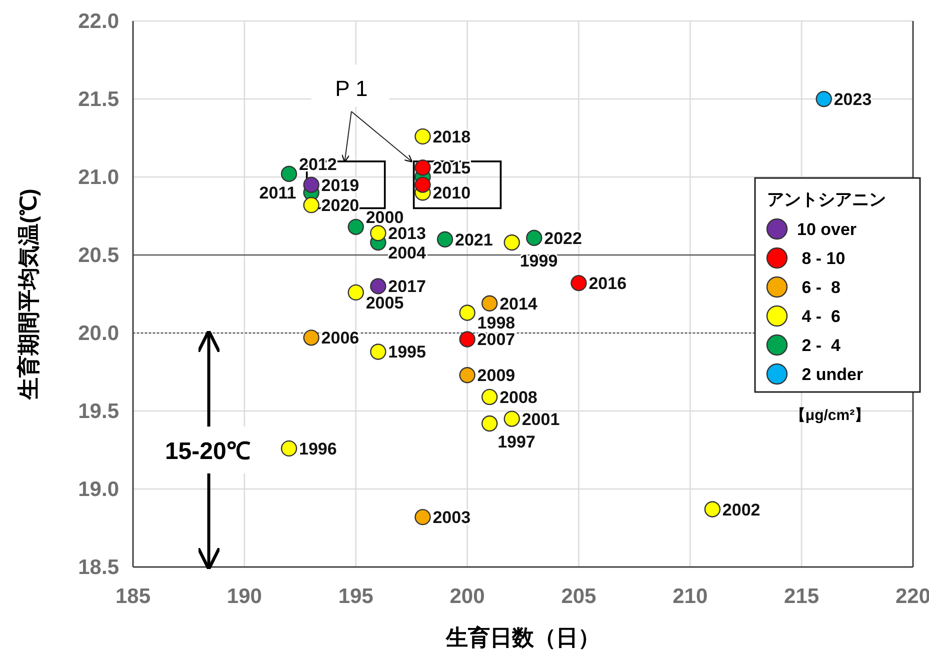  I want to click on legend-label: 10 over, so click(827, 229).